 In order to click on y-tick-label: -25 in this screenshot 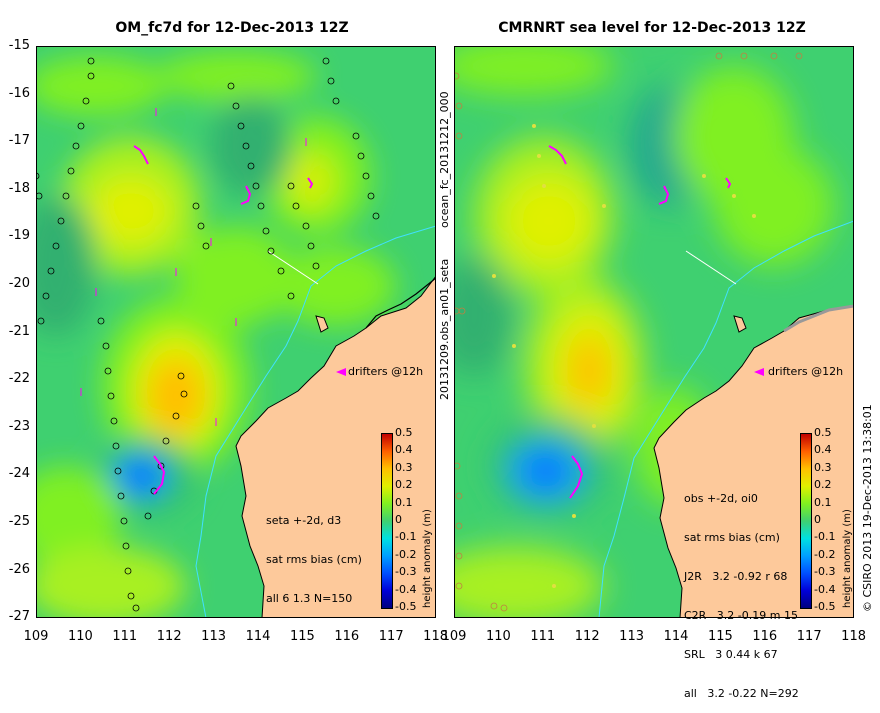, I will do `click(19, 521)`.